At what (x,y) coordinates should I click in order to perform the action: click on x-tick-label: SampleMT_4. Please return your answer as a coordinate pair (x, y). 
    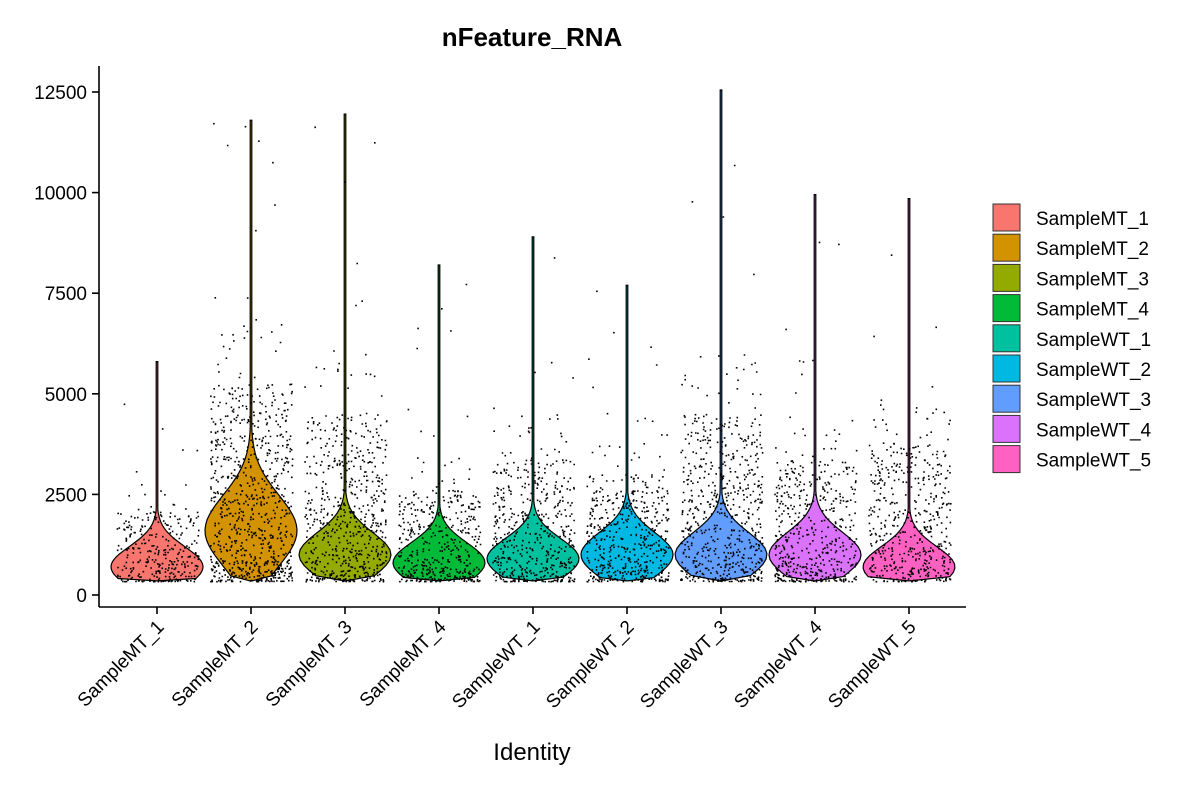
    Looking at the image, I should click on (403, 663).